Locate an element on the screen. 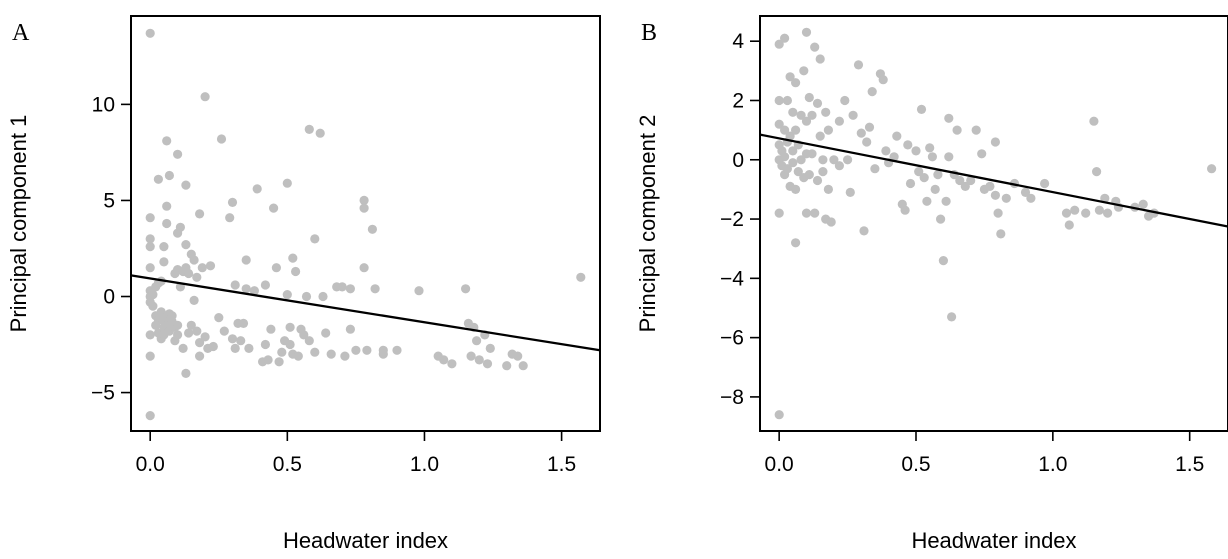  x-tick-label: 1.0 is located at coordinates (424, 464).